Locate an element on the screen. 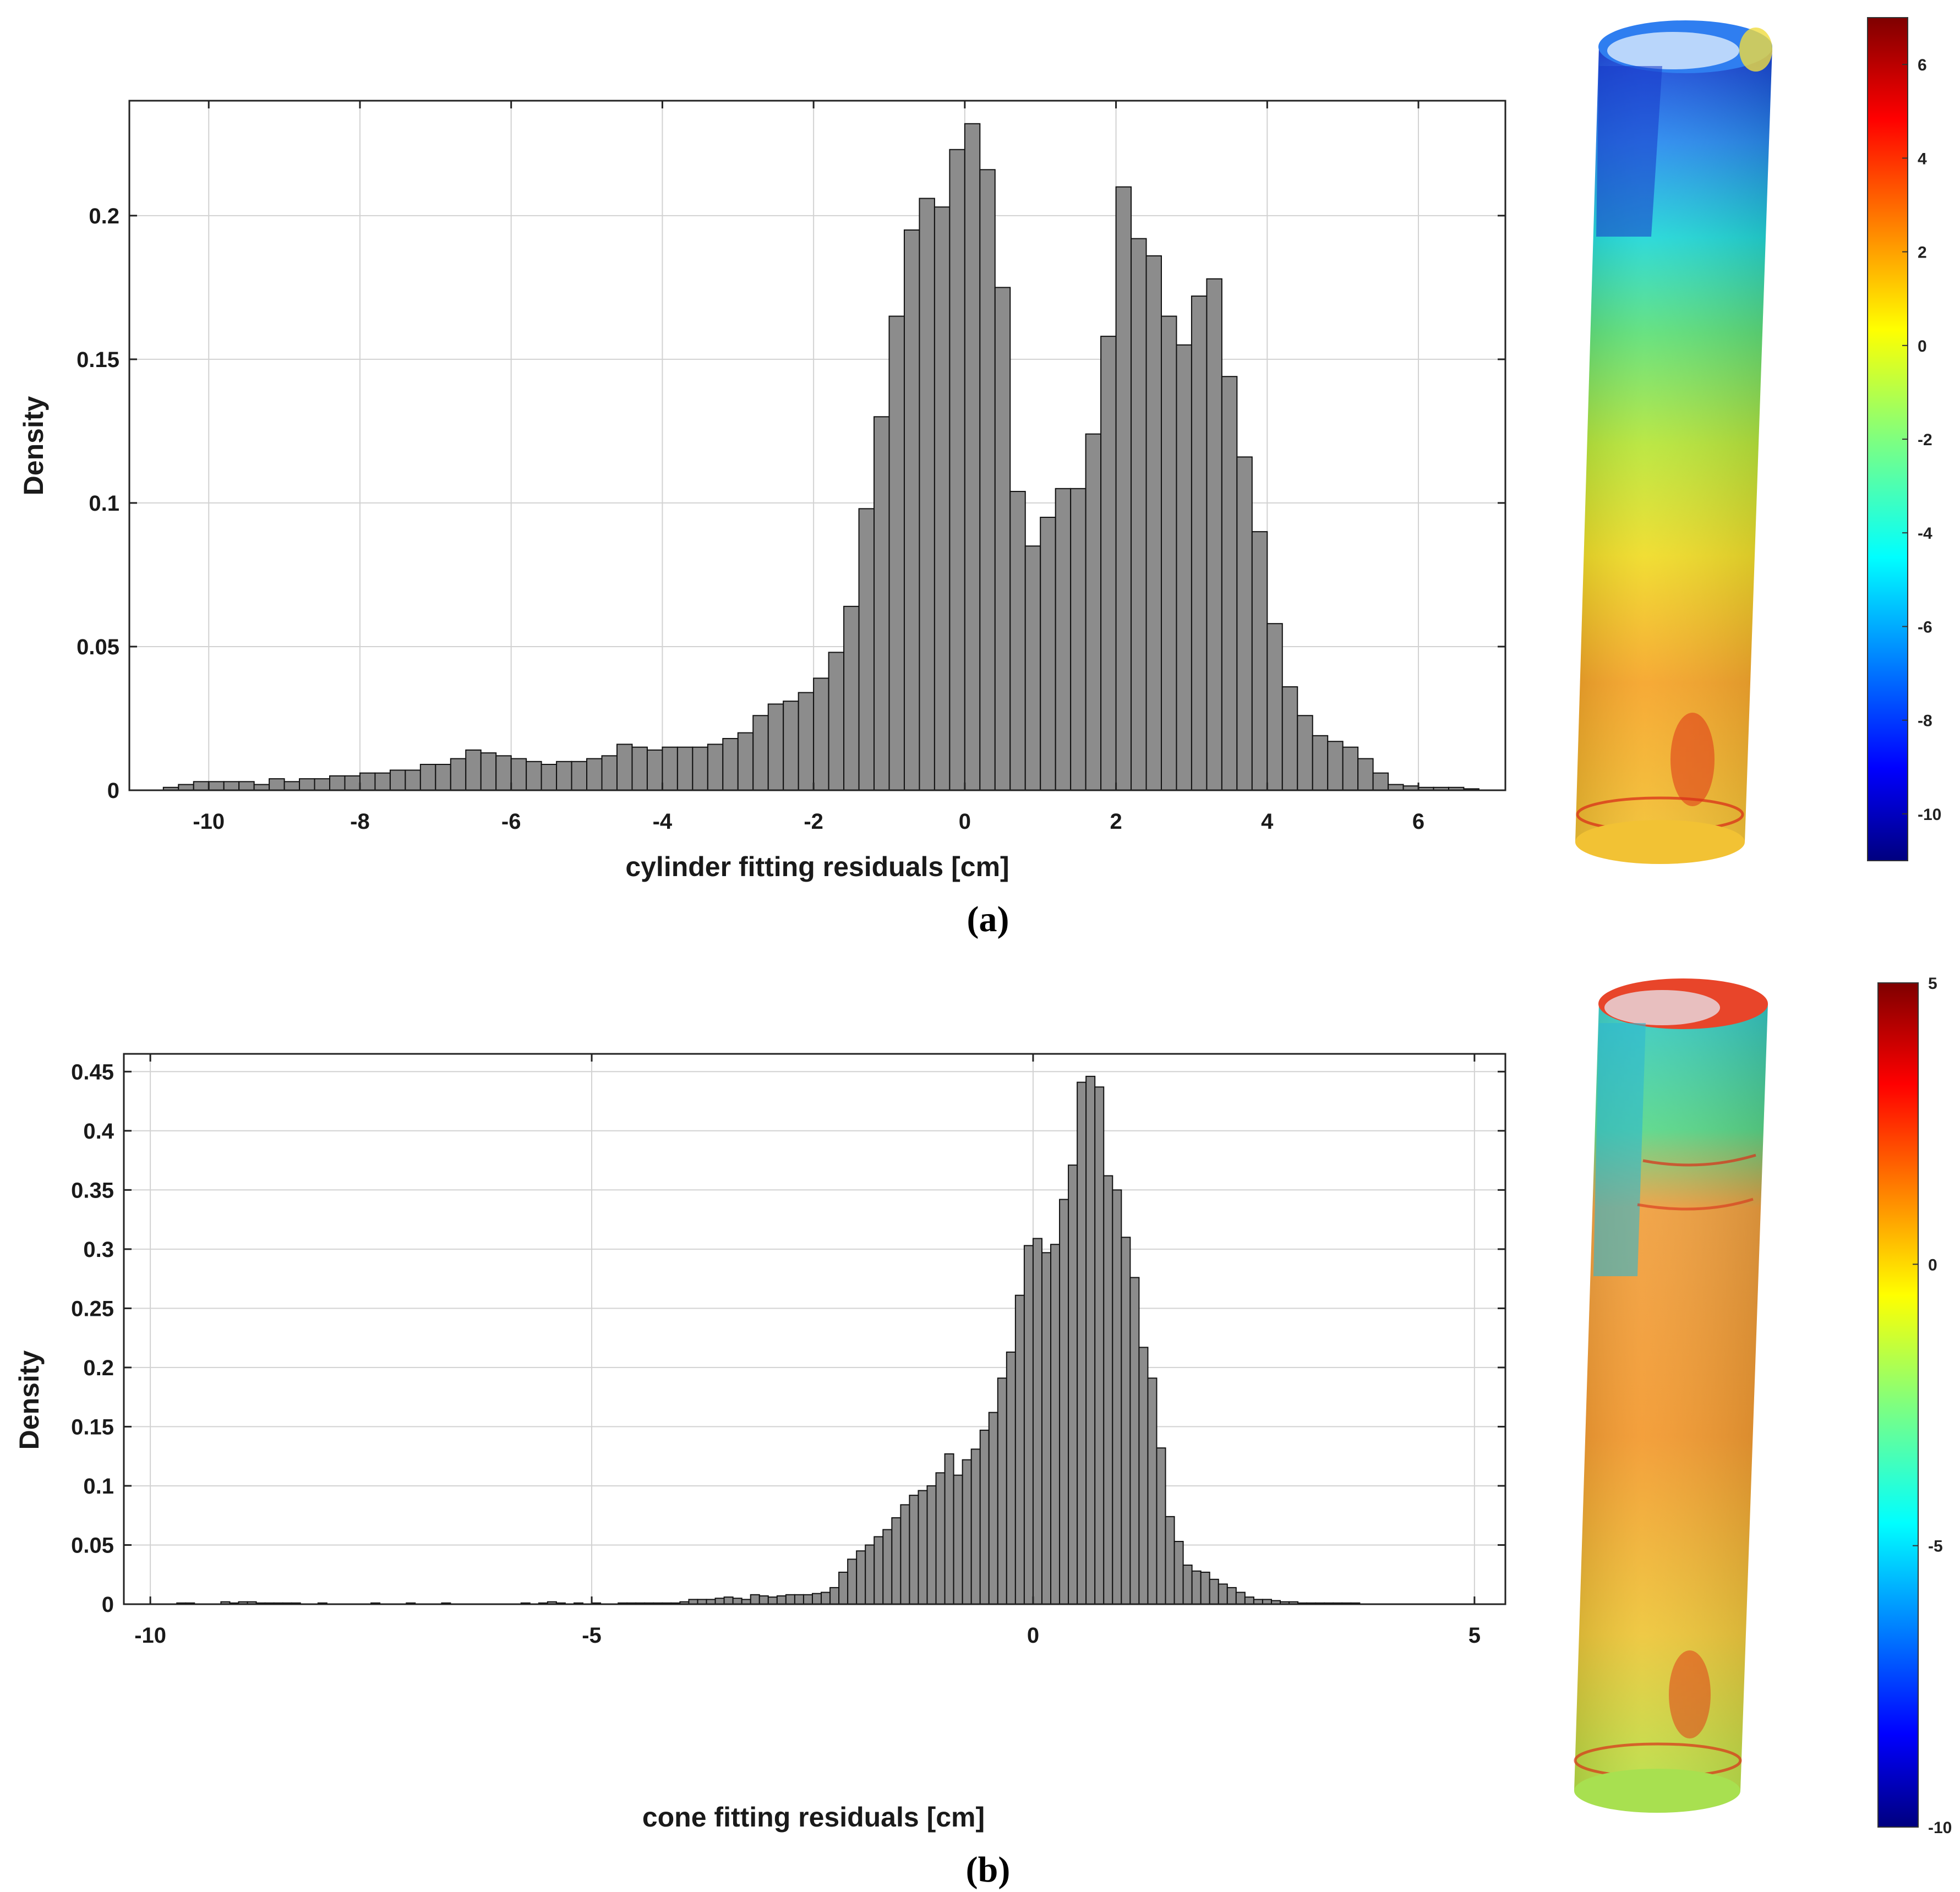 This screenshot has height=1892, width=1960. colorbar-tick-label: 4 is located at coordinates (1923, 159).